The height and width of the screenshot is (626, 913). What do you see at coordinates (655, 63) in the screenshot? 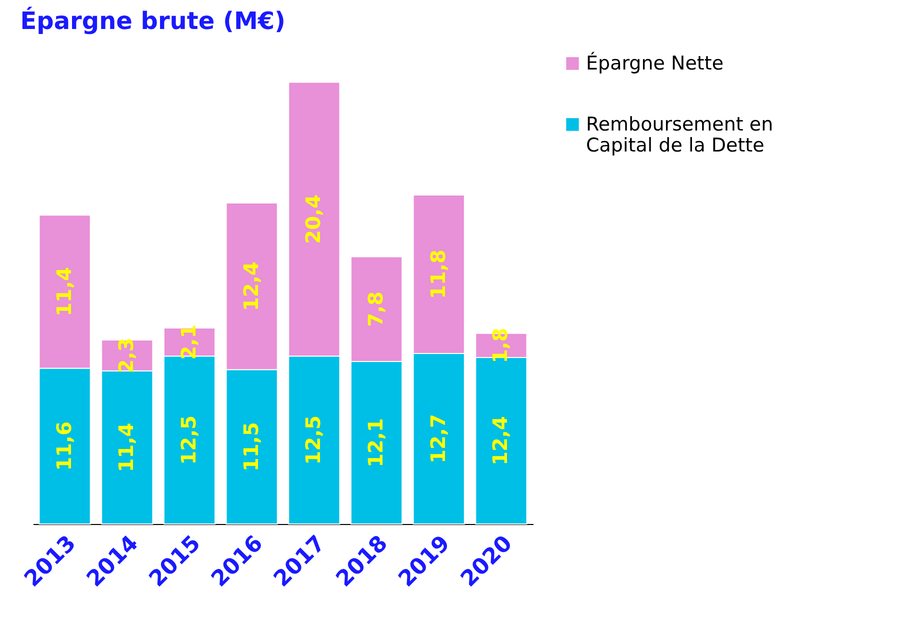
I see `legend-label: Épargne Nette` at bounding box center [655, 63].